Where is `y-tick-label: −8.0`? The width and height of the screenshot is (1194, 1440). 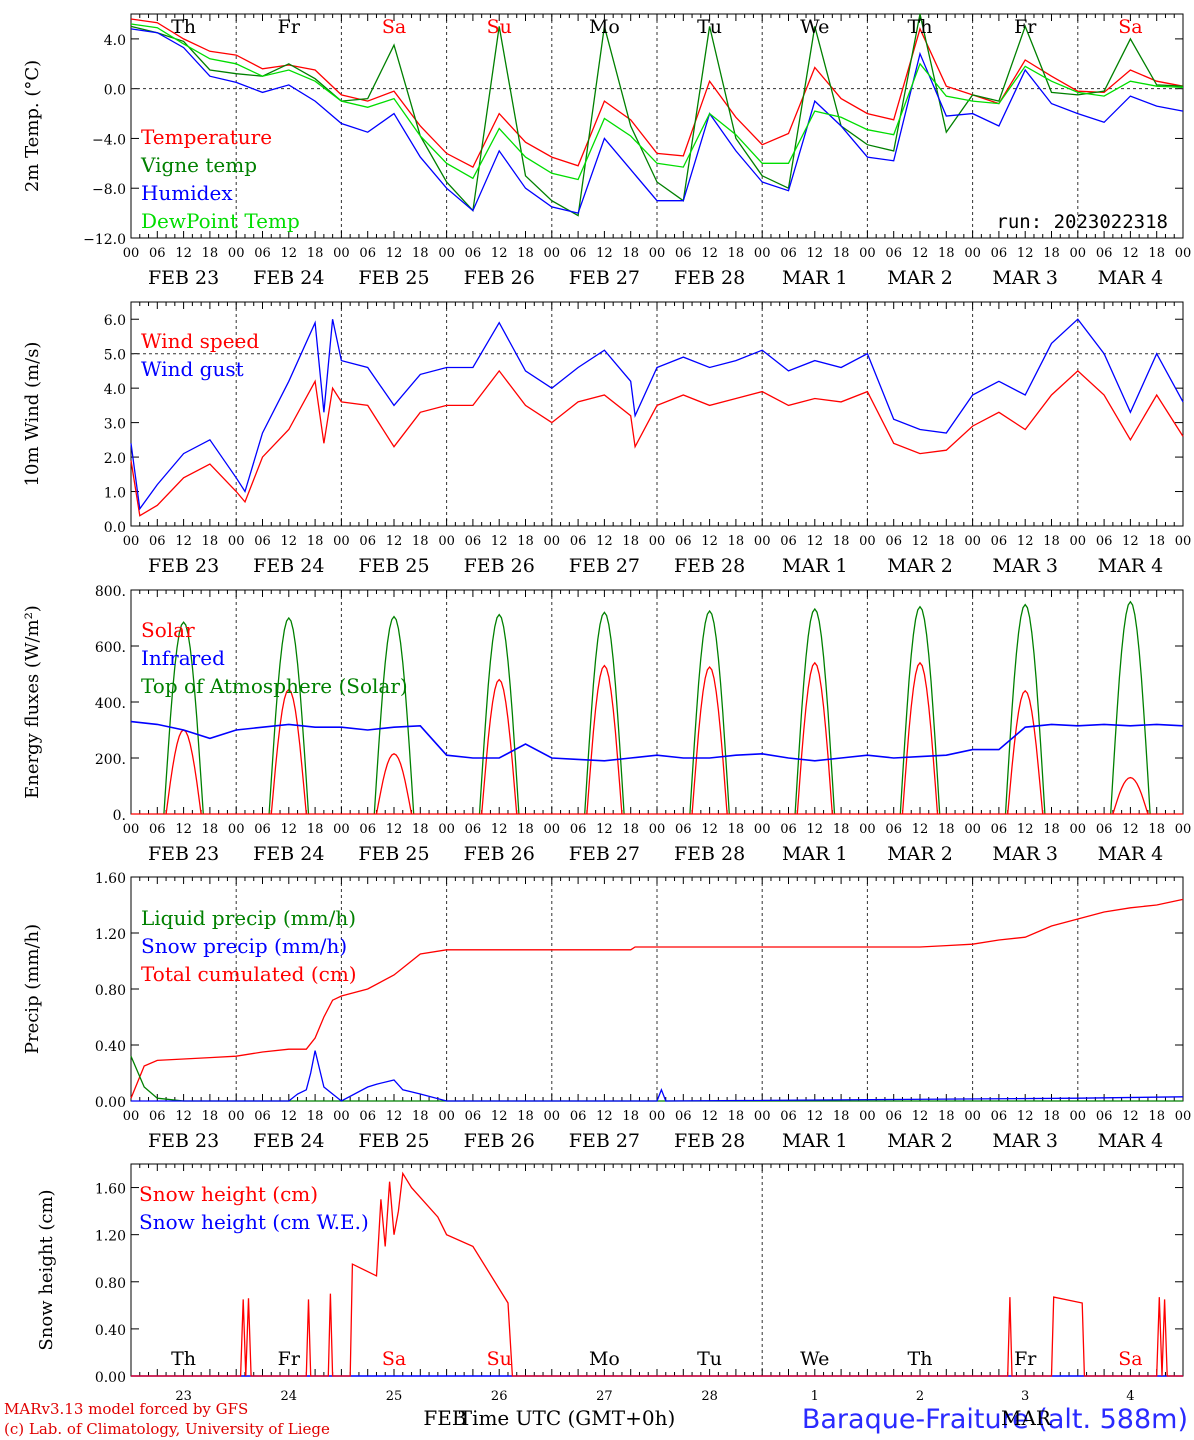 y-tick-label: −8.0 is located at coordinates (109, 190).